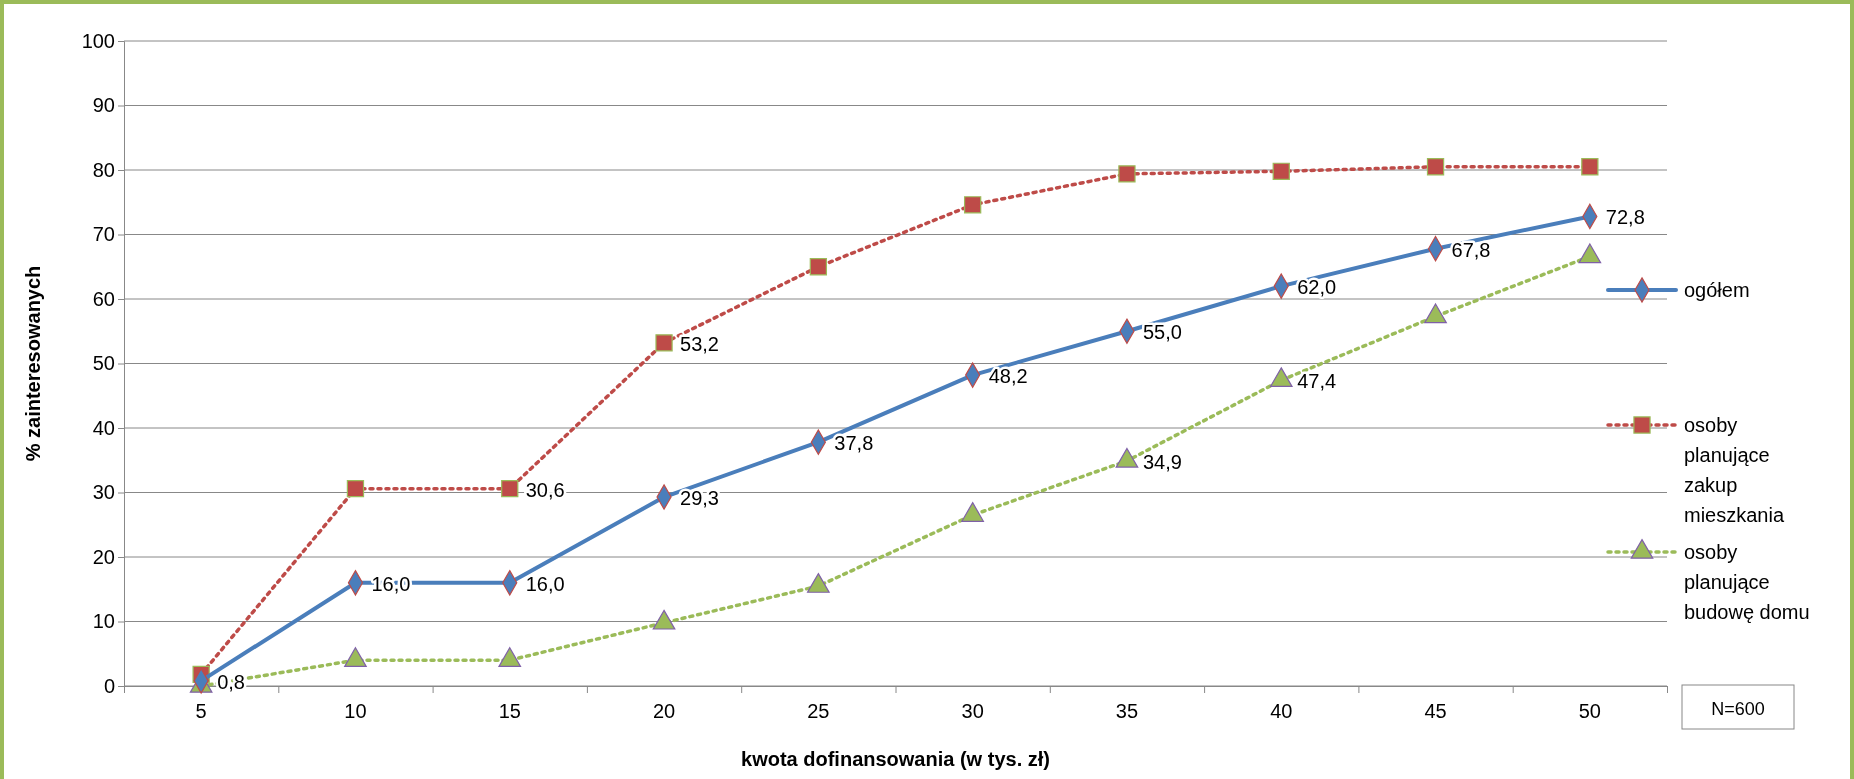  I want to click on data-label: 16,0, so click(545, 583).